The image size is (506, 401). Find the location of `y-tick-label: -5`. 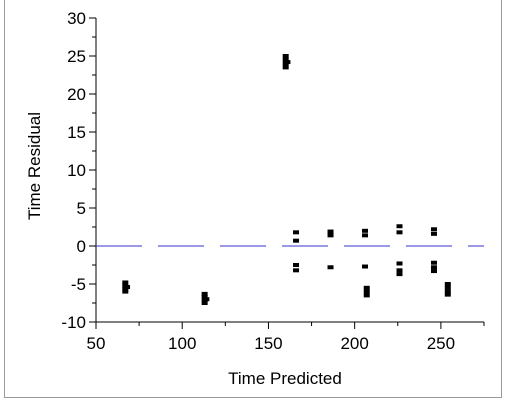

y-tick-label: -5 is located at coordinates (78, 284).